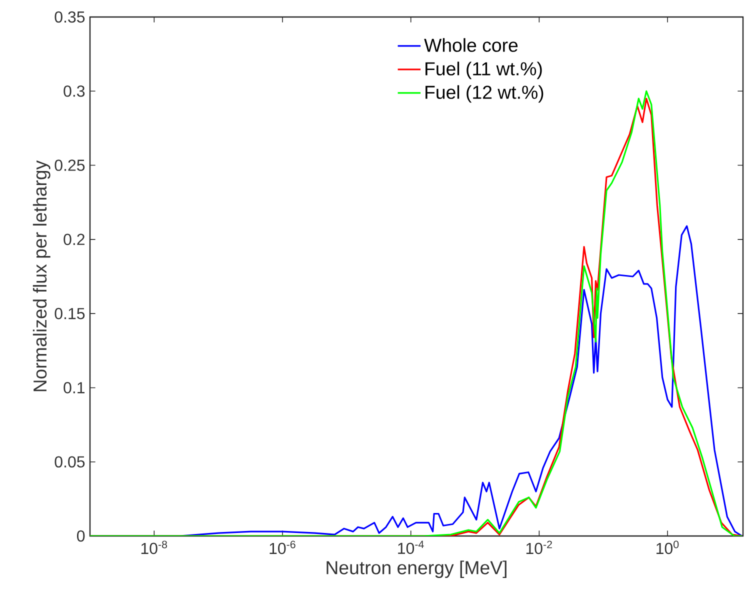 The image size is (745, 607). I want to click on x-tick-label: 10$^{-8}$, so click(154, 547).